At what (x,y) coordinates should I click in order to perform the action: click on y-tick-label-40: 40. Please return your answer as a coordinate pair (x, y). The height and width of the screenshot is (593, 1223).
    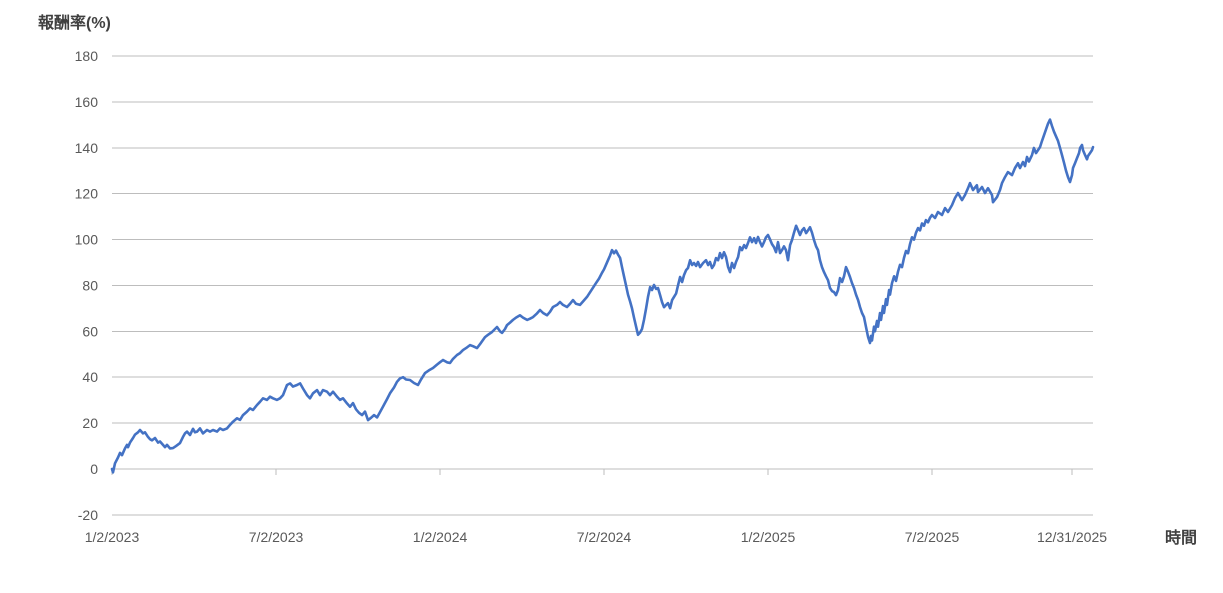
    Looking at the image, I should click on (90, 377).